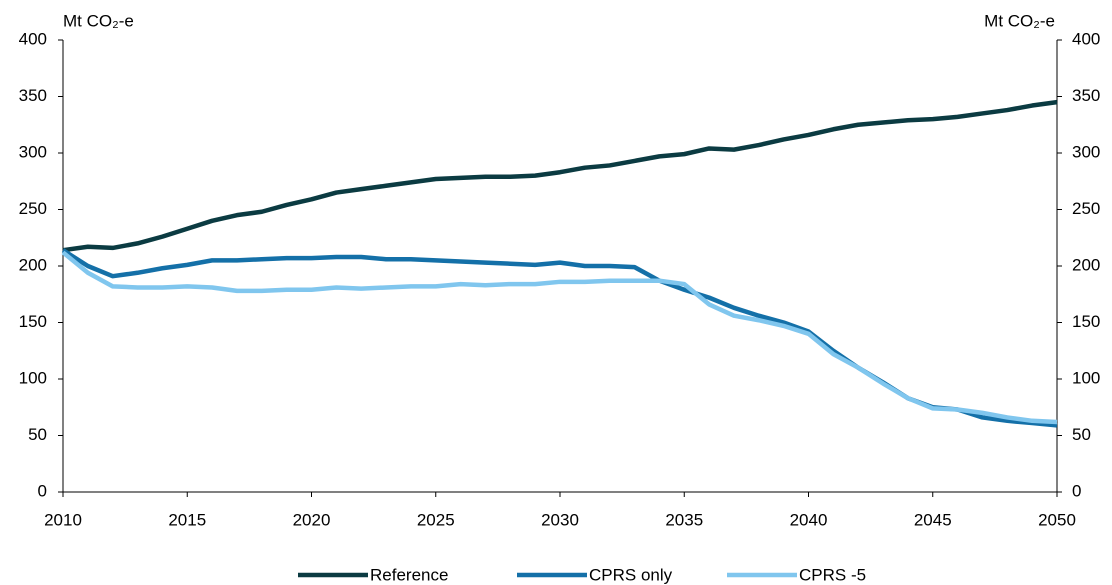  Describe the element at coordinates (187, 519) in the screenshot. I see `x-tick-label: 2015` at that location.